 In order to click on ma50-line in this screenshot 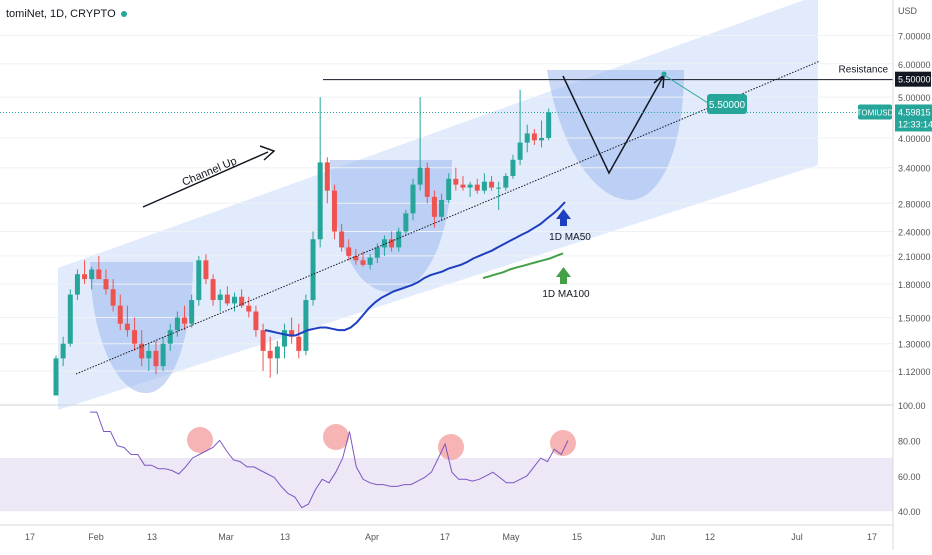, I will do `click(415, 269)`.